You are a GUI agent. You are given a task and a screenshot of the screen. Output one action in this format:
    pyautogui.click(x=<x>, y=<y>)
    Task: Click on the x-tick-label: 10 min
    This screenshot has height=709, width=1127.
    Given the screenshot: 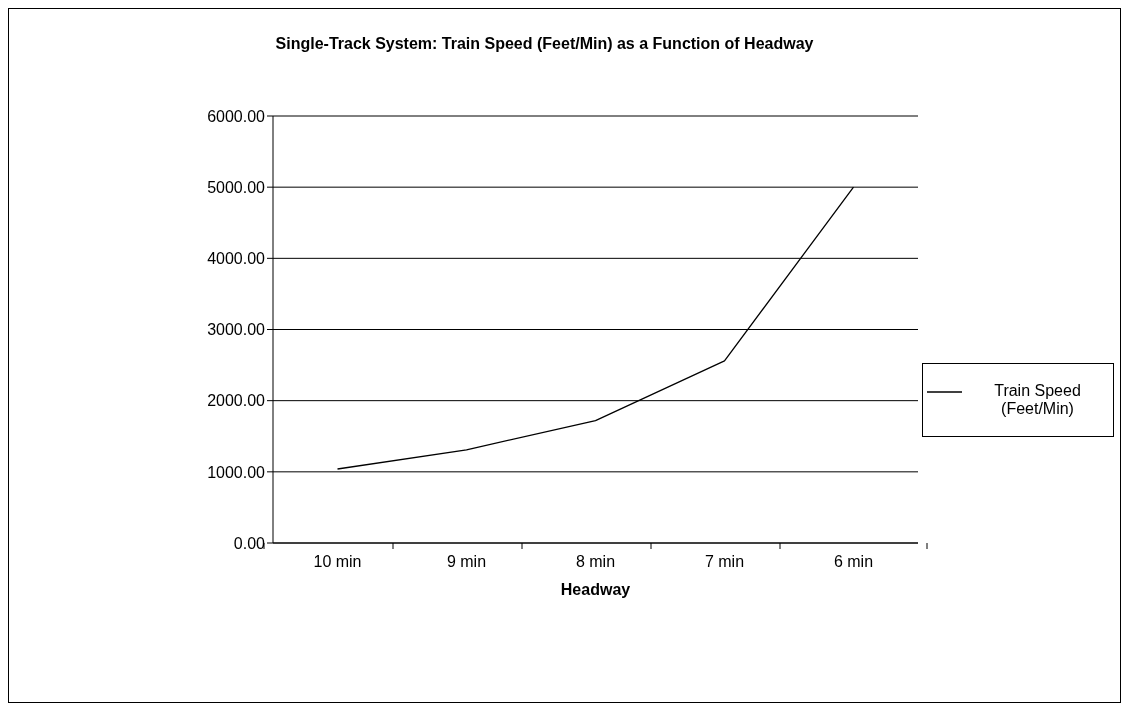 What is the action you would take?
    pyautogui.click(x=337, y=561)
    